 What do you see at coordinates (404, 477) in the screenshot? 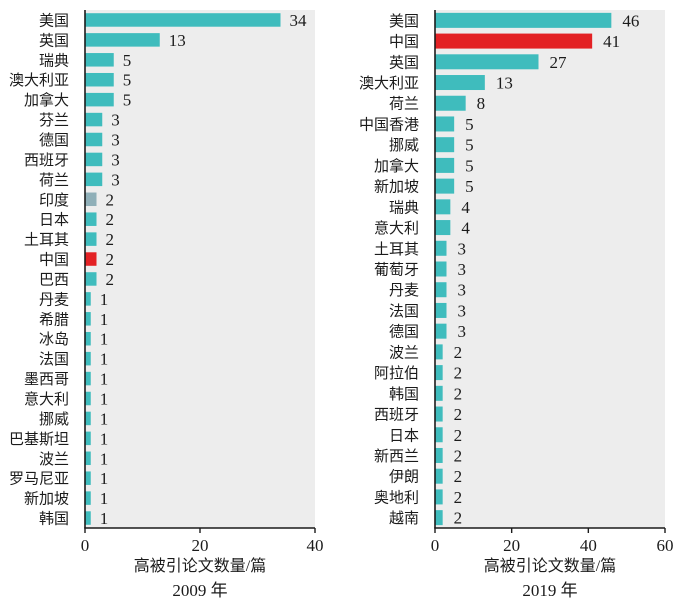
I see `category-label: 伊朗` at bounding box center [404, 477].